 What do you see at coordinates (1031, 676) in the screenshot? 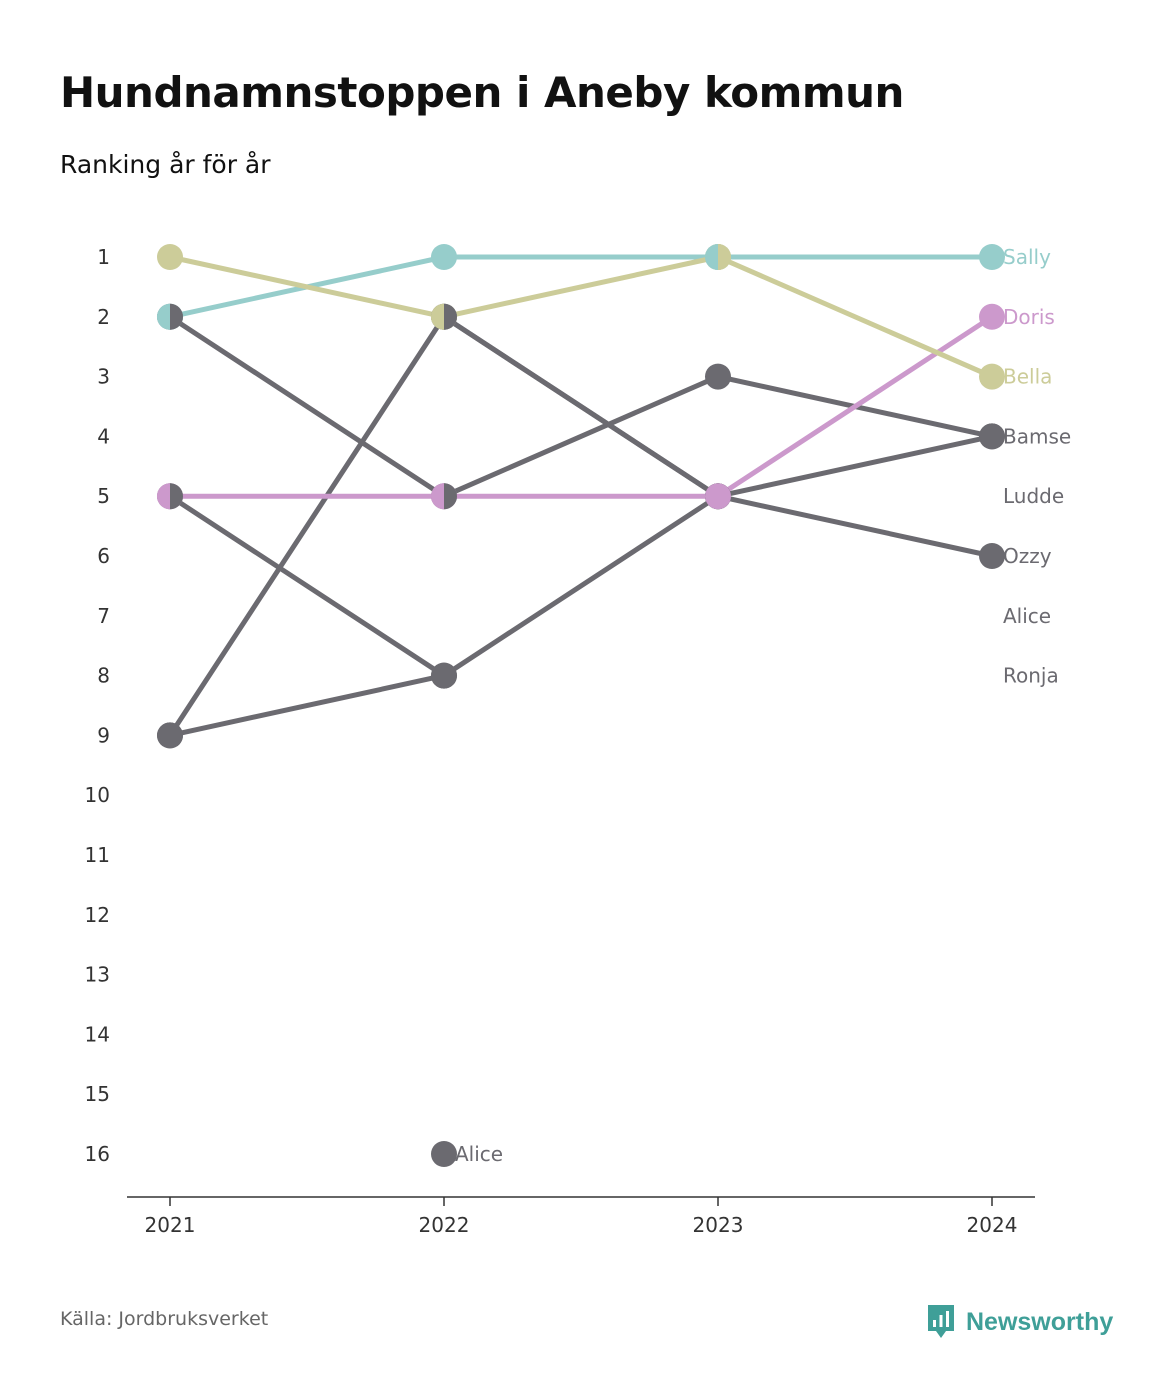
I see `series-end-label: Ronja` at bounding box center [1031, 676].